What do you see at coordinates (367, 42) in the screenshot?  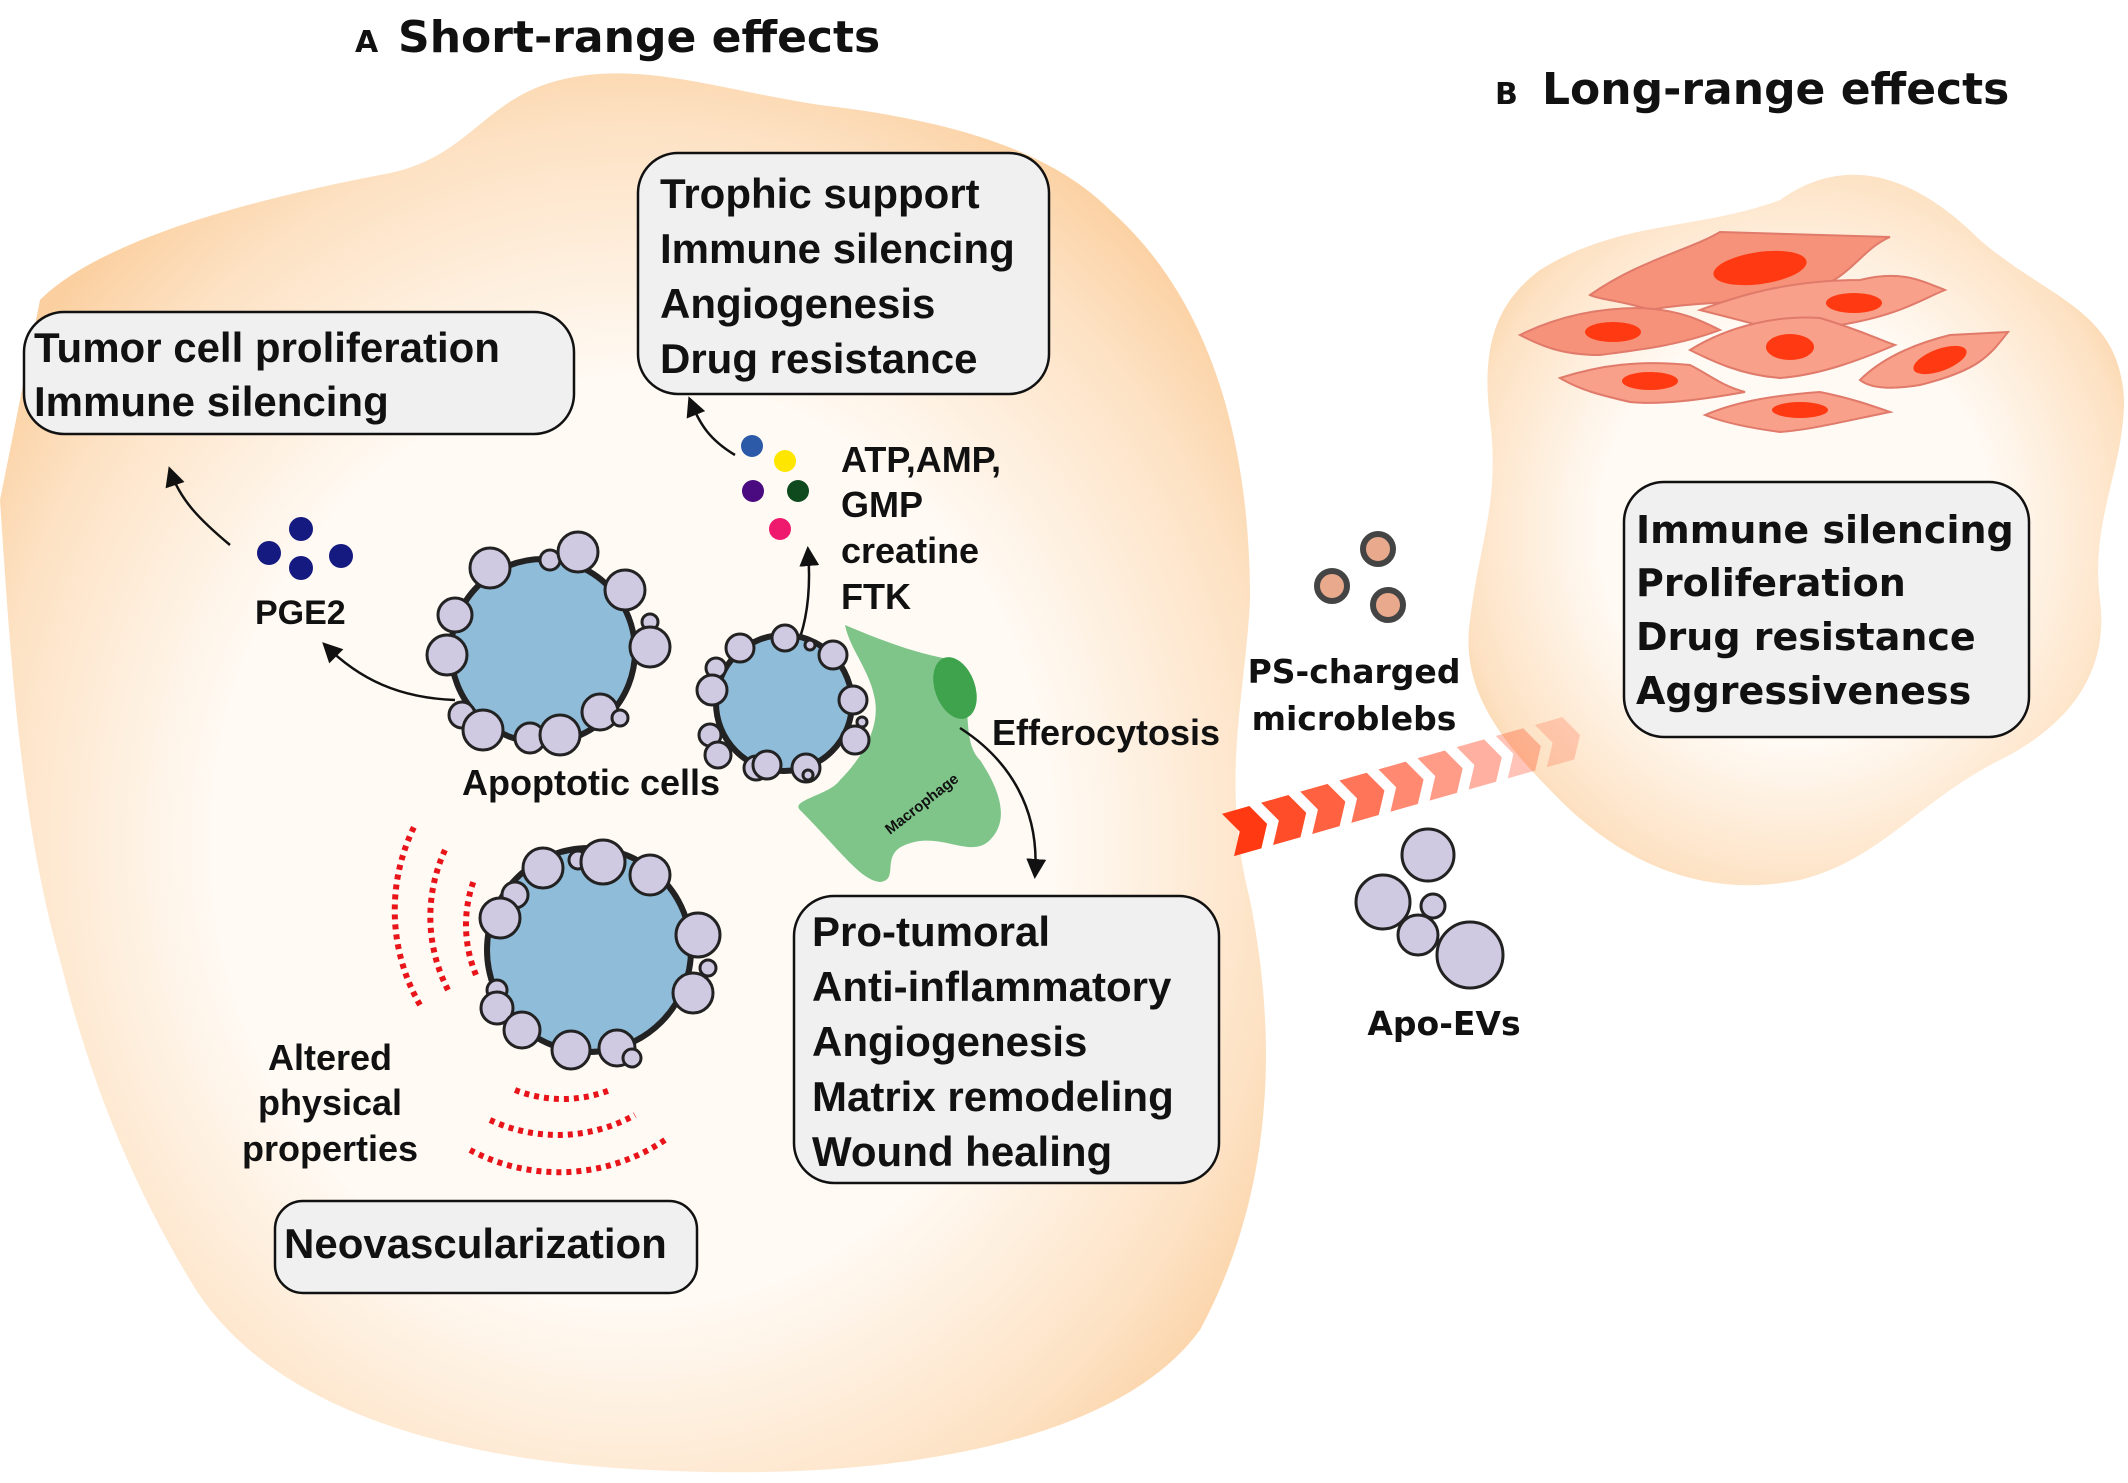 I see `panel-a-letter: A` at bounding box center [367, 42].